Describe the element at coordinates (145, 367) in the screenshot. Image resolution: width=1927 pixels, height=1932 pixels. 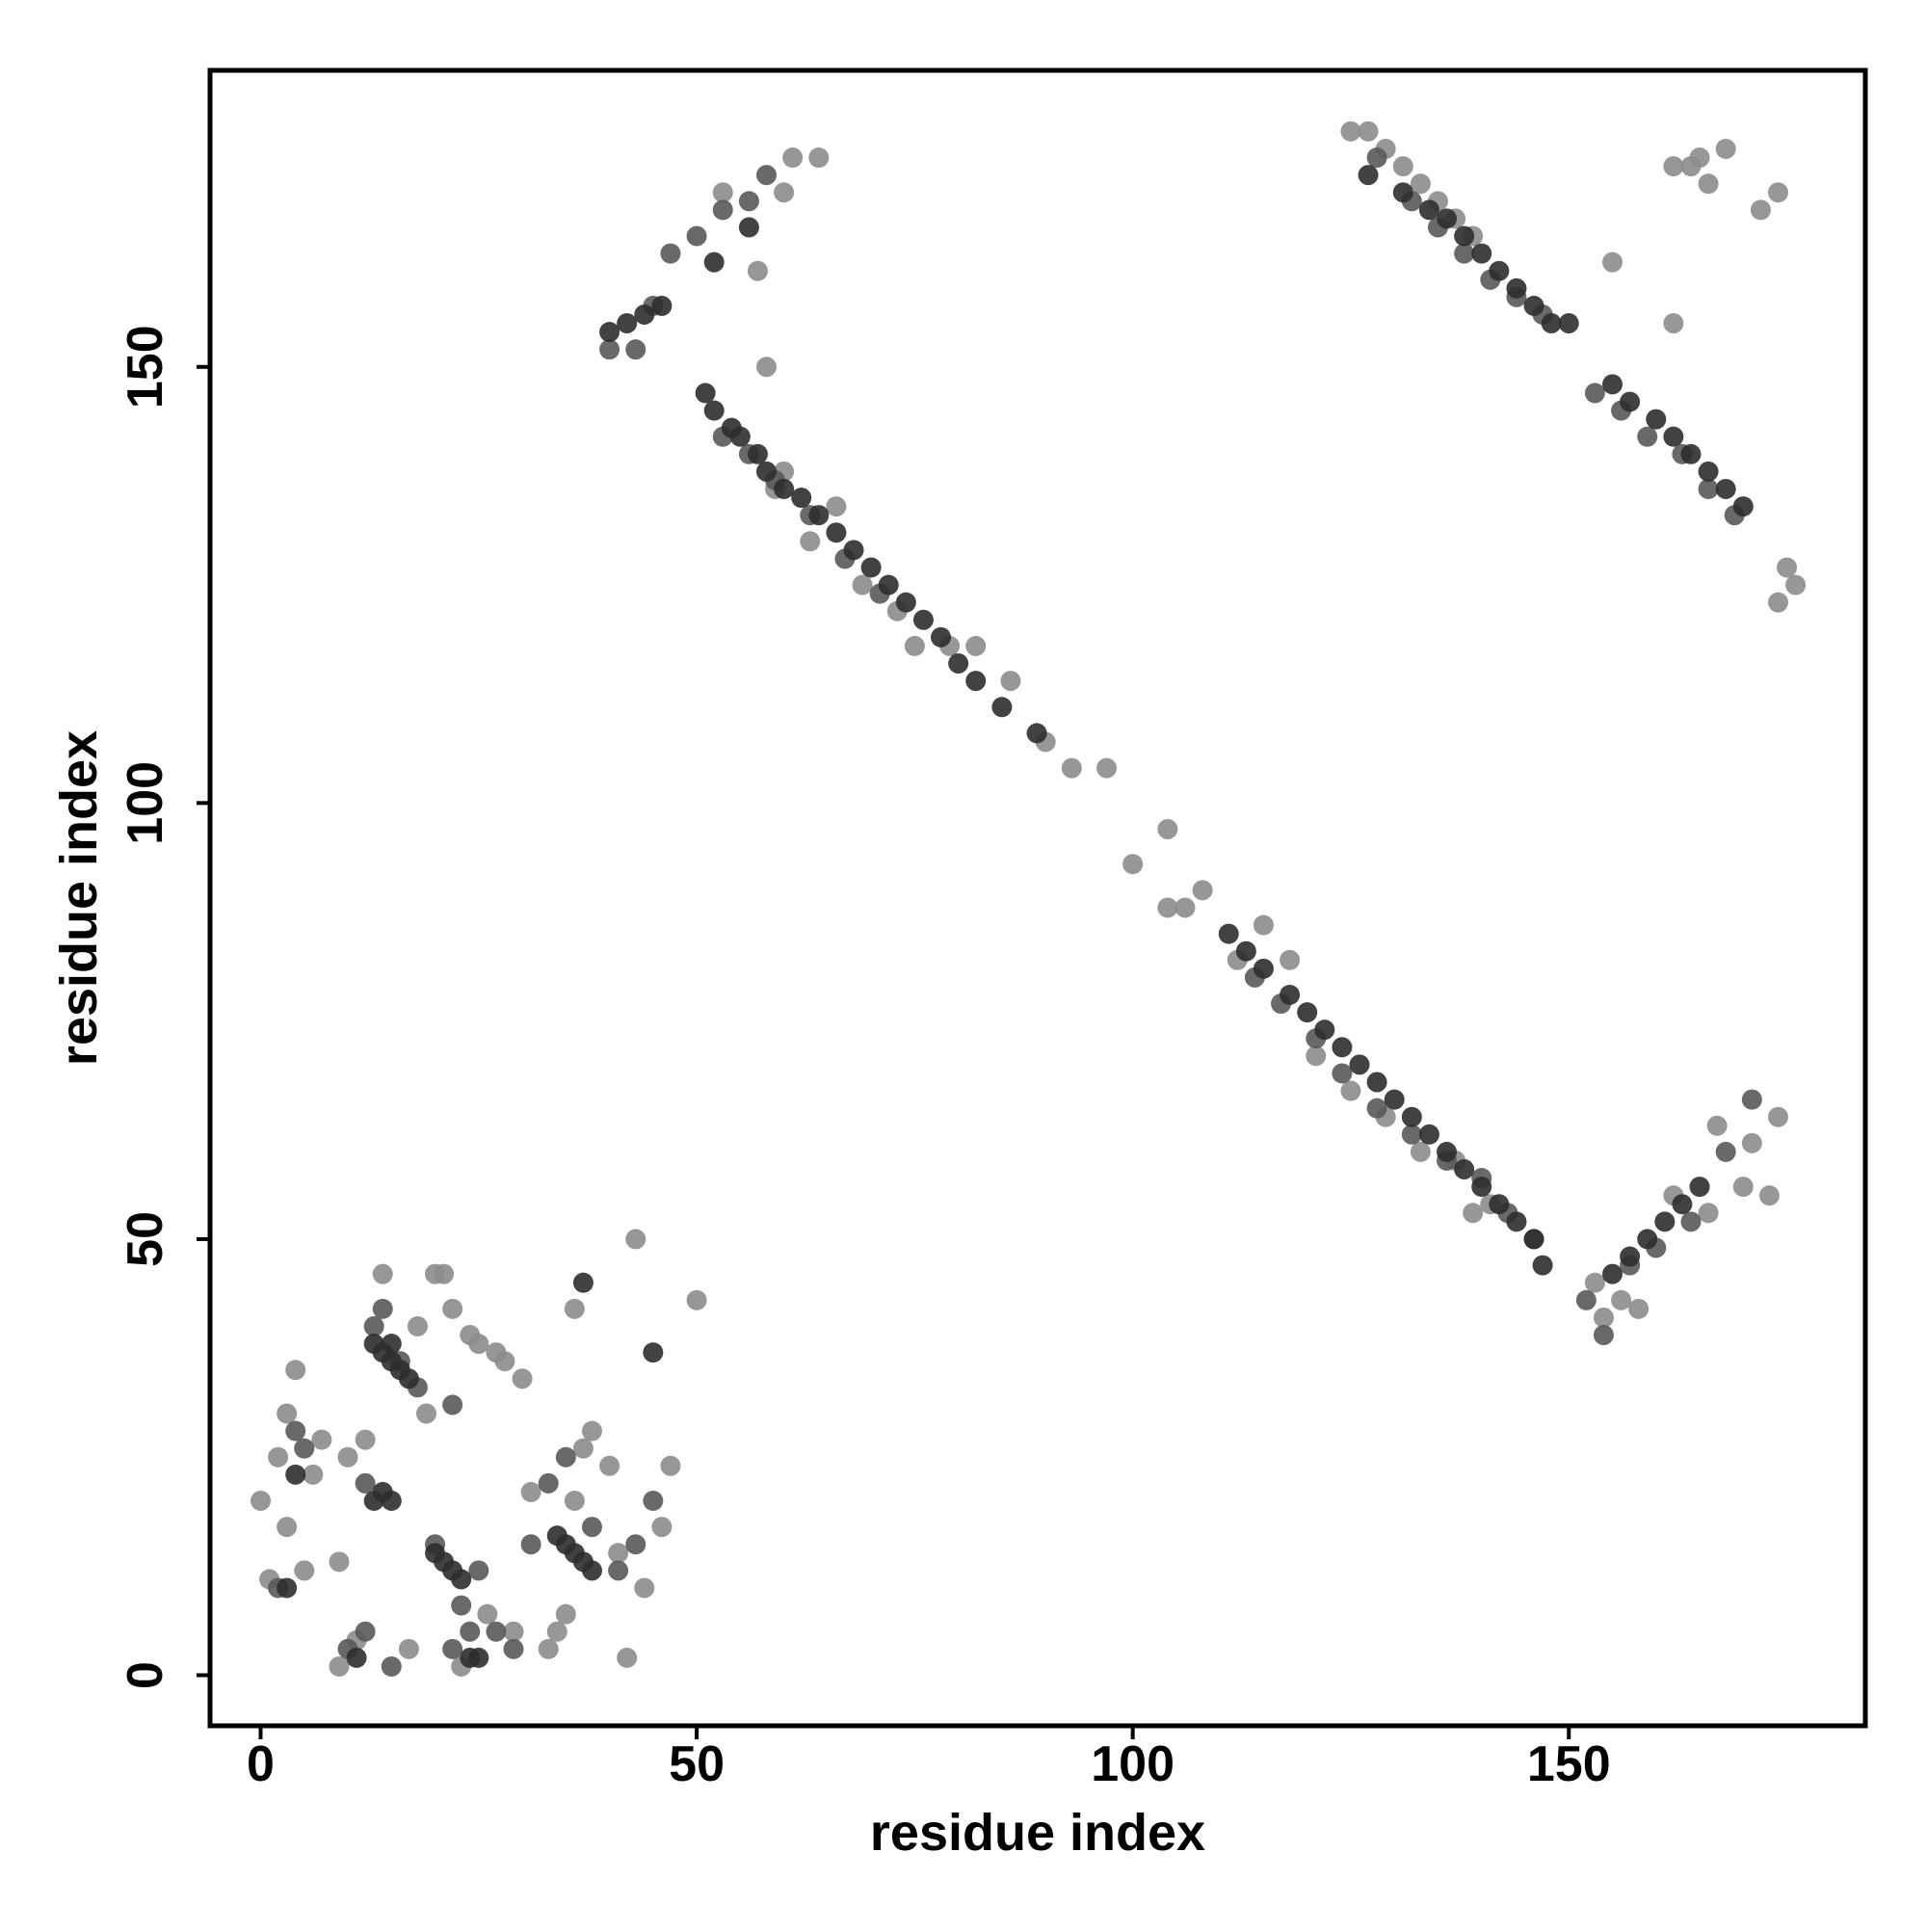
I see `y-tick-label: 150` at that location.